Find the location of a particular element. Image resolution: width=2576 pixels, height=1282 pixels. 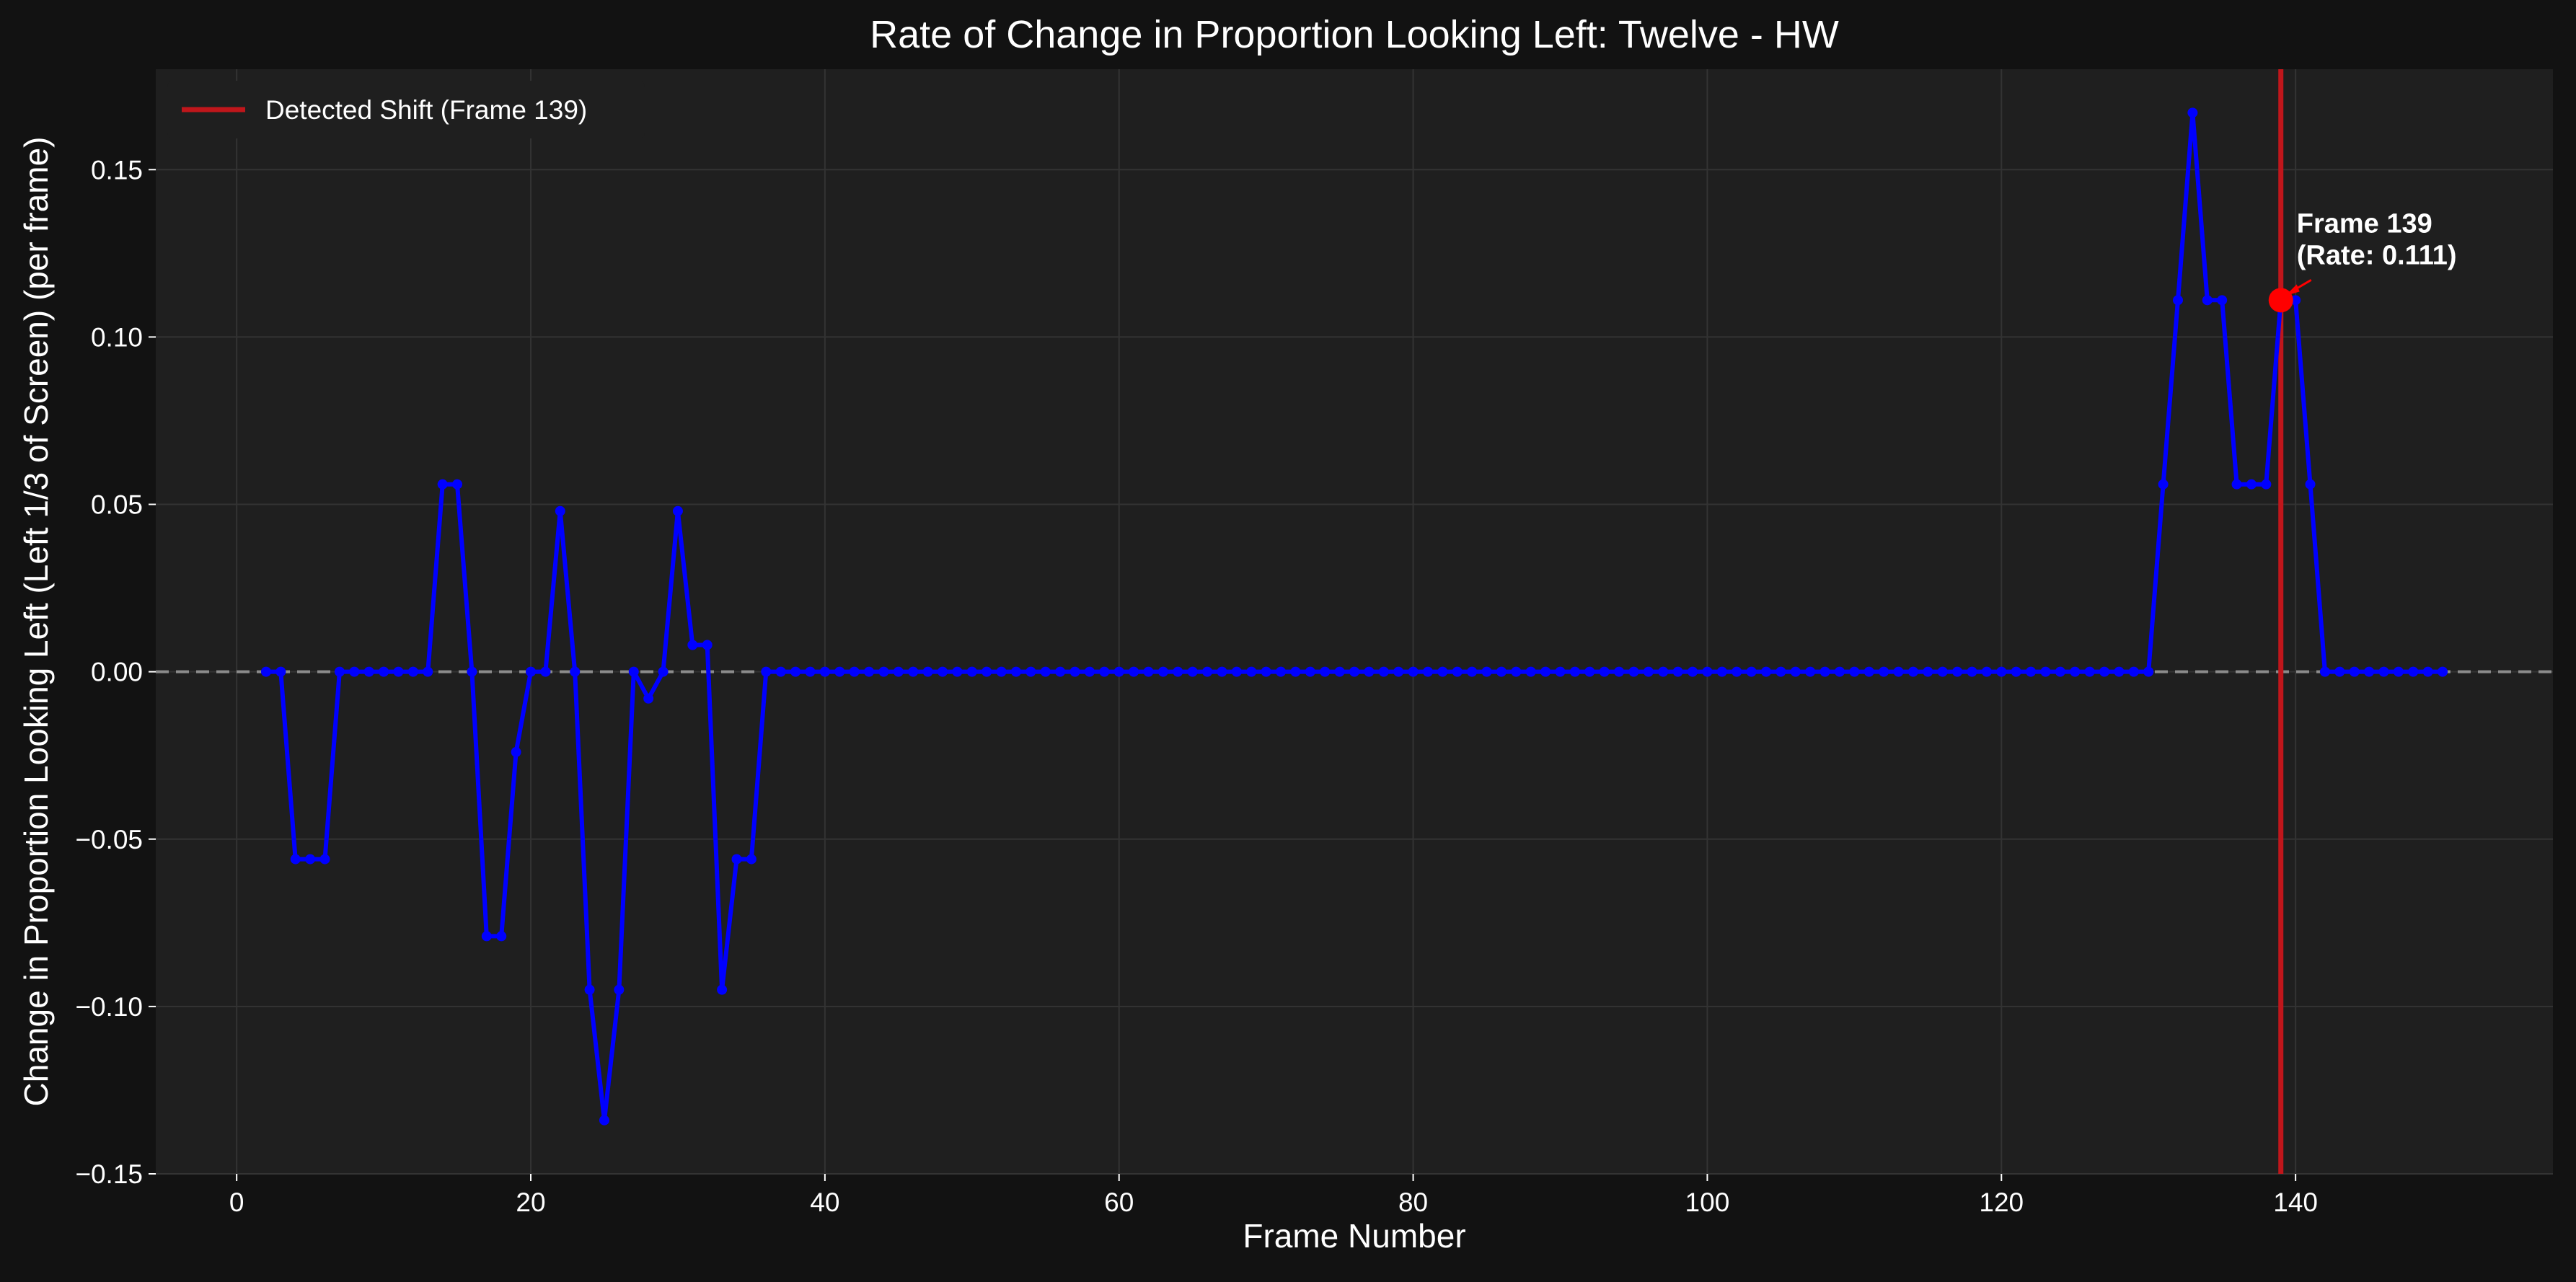

annotation-text: (Rate: 0.111) is located at coordinates (2377, 255).